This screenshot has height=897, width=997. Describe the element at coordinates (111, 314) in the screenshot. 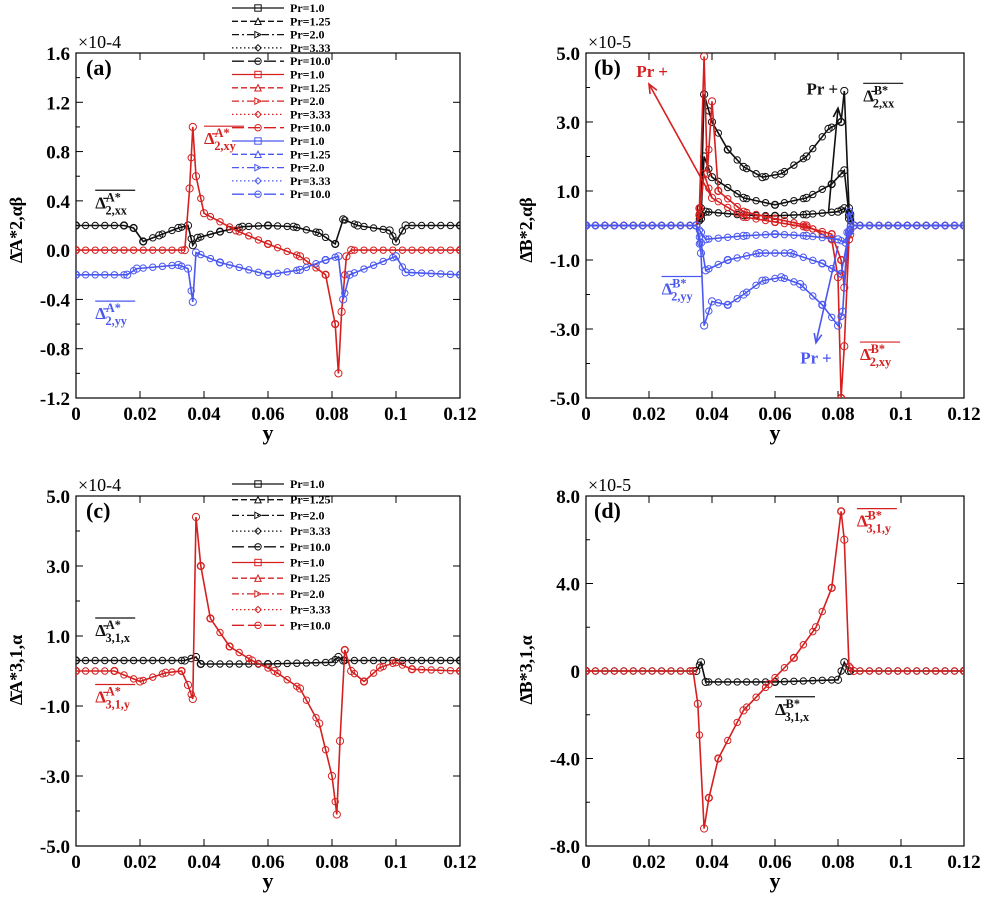

I see `curve-annotation: Δ̄A* 2,yy` at that location.